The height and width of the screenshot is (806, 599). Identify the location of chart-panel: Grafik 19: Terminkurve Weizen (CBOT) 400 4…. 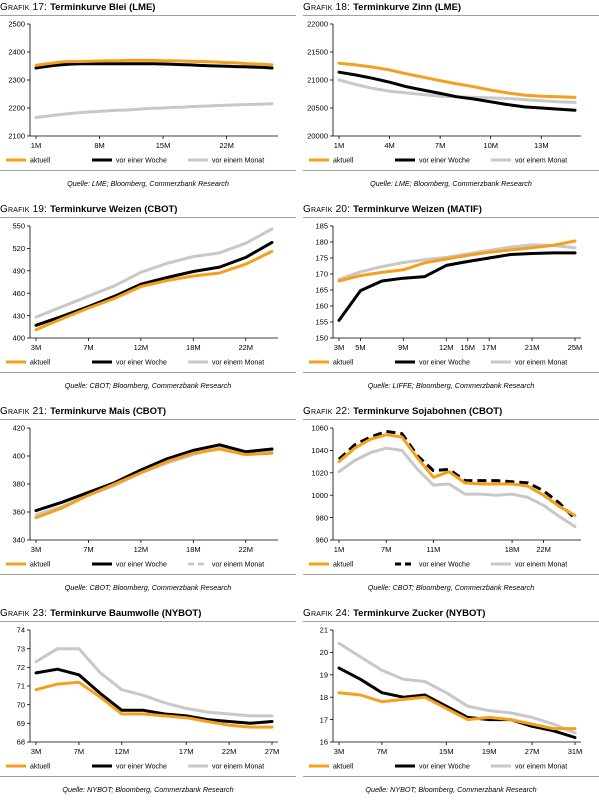
(148, 302).